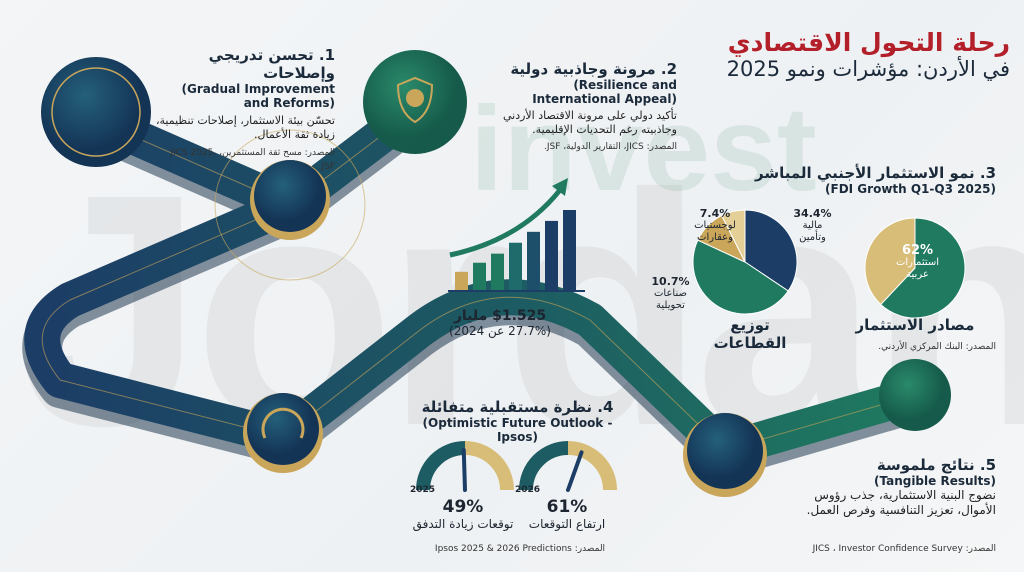 This screenshot has height=572, width=1024. What do you see at coordinates (936, 465) in the screenshot?
I see `step-5-heading: 5. نتائج ملموسة` at bounding box center [936, 465].